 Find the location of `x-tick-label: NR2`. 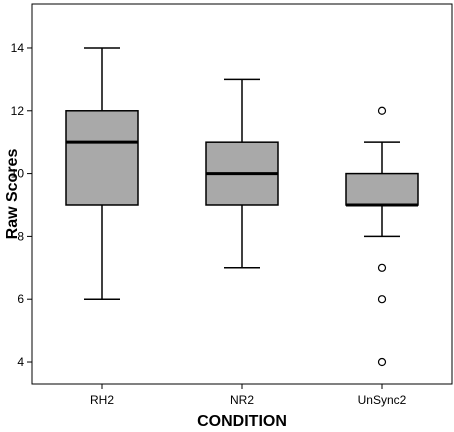

x-tick-label: NR2 is located at coordinates (242, 400).